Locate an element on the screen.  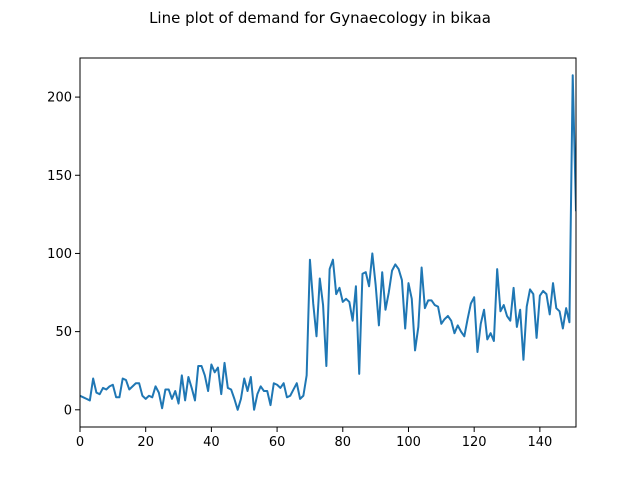
x-tick-label: 80 is located at coordinates (343, 442).